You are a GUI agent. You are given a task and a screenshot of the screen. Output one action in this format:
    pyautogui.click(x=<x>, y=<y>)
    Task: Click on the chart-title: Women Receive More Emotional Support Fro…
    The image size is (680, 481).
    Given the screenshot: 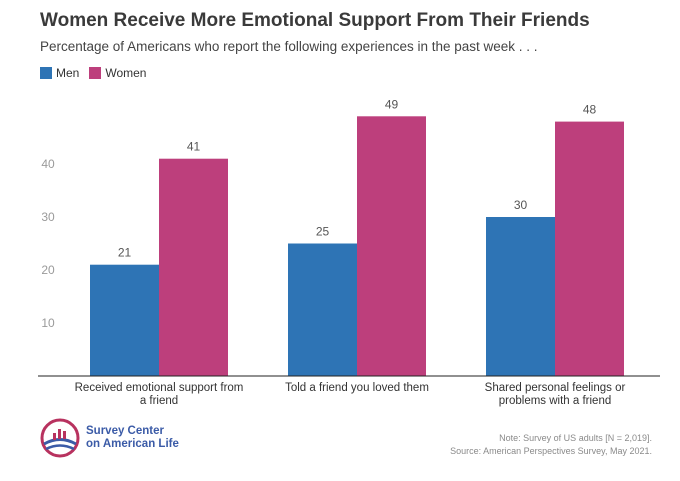 What is the action you would take?
    pyautogui.click(x=315, y=20)
    